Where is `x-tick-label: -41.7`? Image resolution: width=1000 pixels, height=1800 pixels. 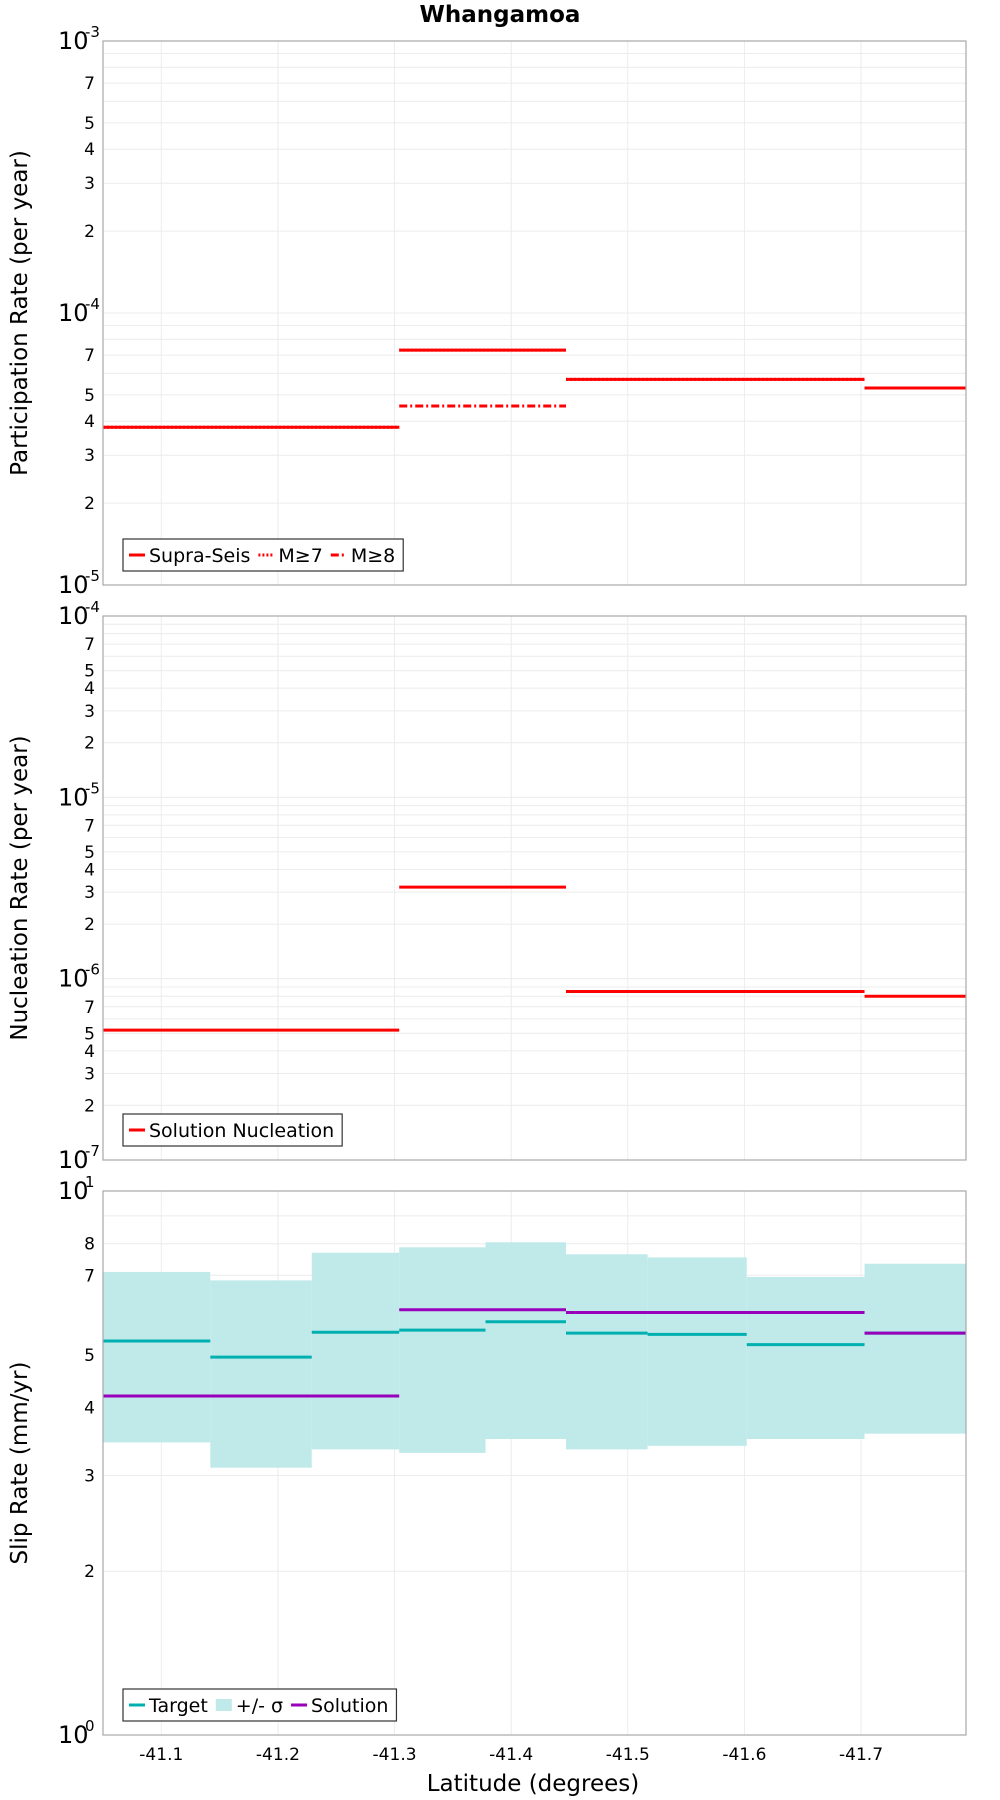 x-tick-label: -41.7 is located at coordinates (861, 1755).